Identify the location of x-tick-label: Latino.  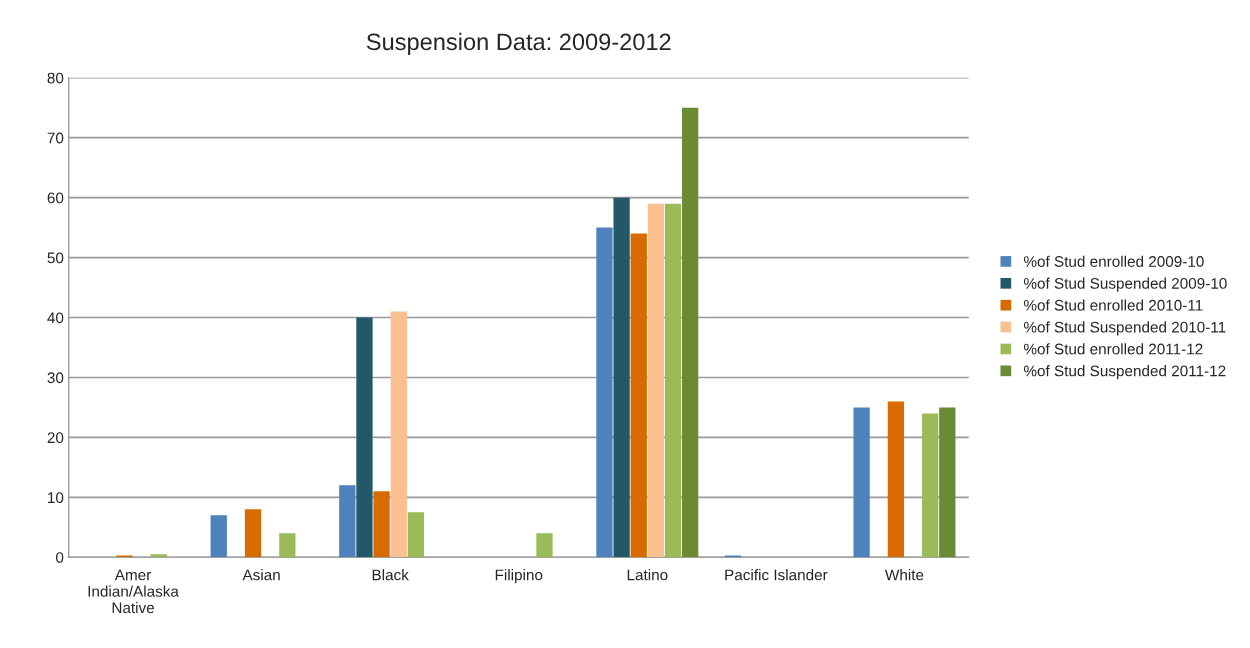
(647, 575).